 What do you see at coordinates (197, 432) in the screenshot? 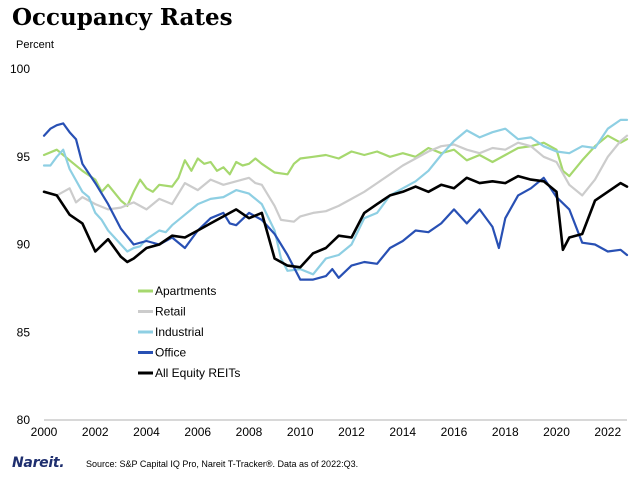
I see `x-tick-label: 2006` at bounding box center [197, 432].